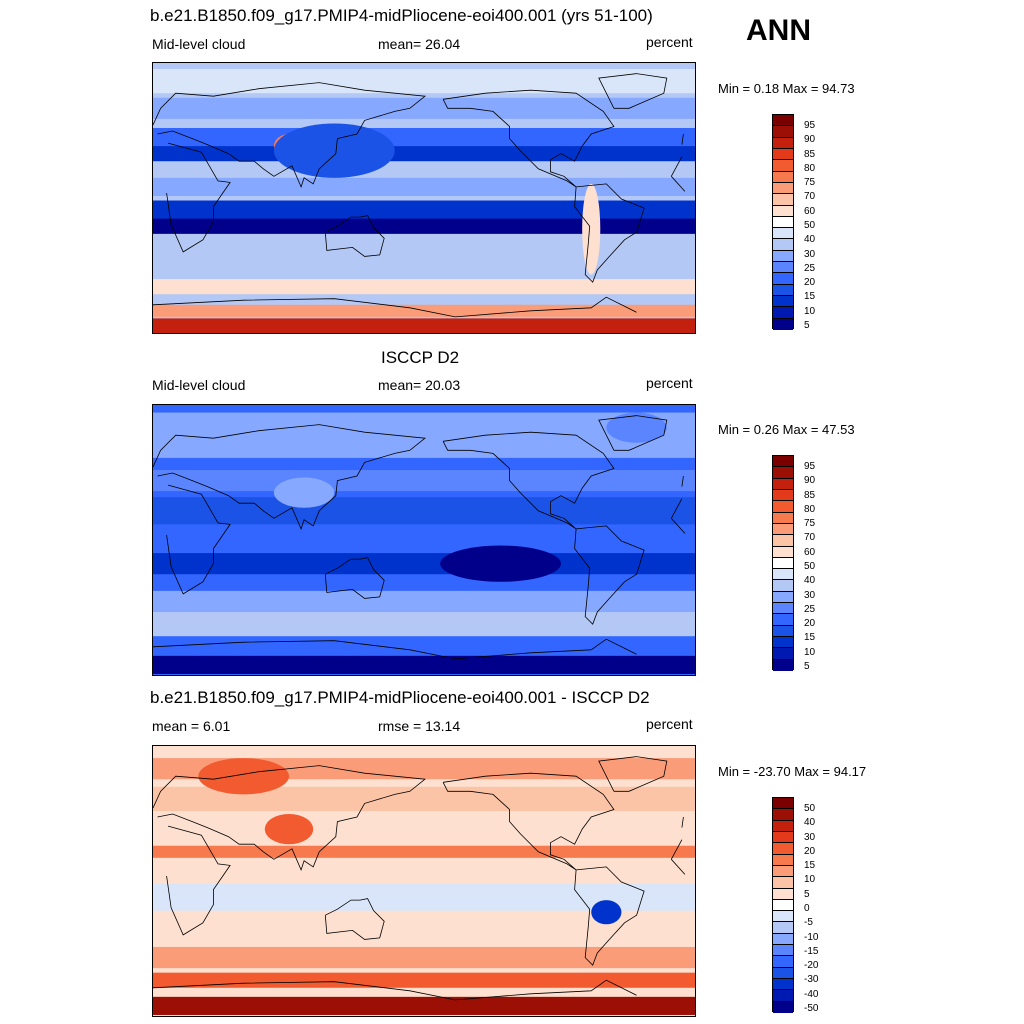 This screenshot has height=1024, width=1024. What do you see at coordinates (810, 197) in the screenshot?
I see `colorbar-tick-label: 70` at bounding box center [810, 197].